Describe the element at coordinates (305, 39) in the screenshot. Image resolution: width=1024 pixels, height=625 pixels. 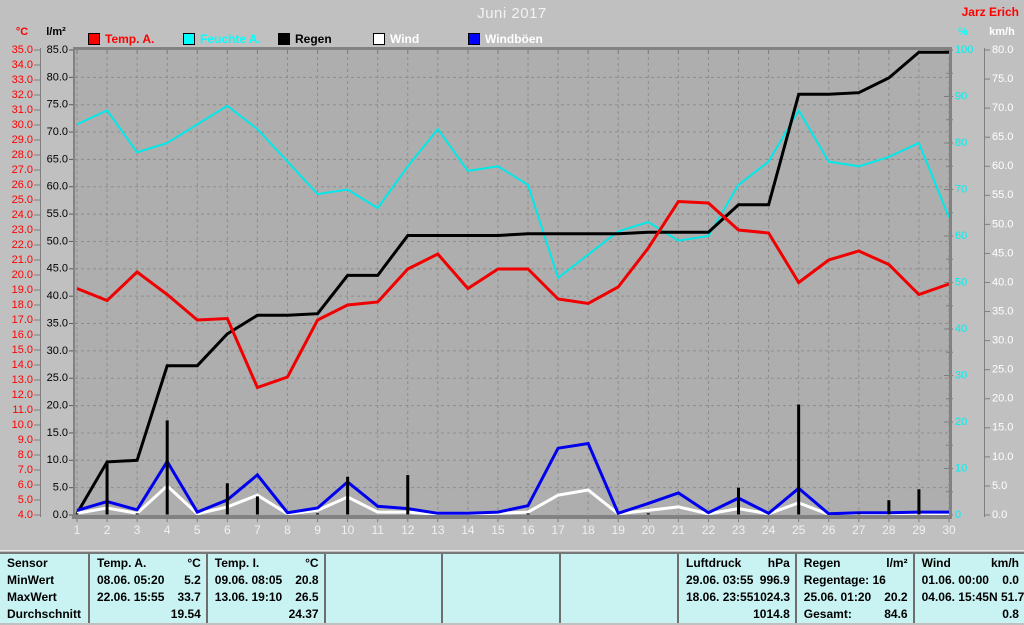
I see `legend-item-regen: Regen` at that location.